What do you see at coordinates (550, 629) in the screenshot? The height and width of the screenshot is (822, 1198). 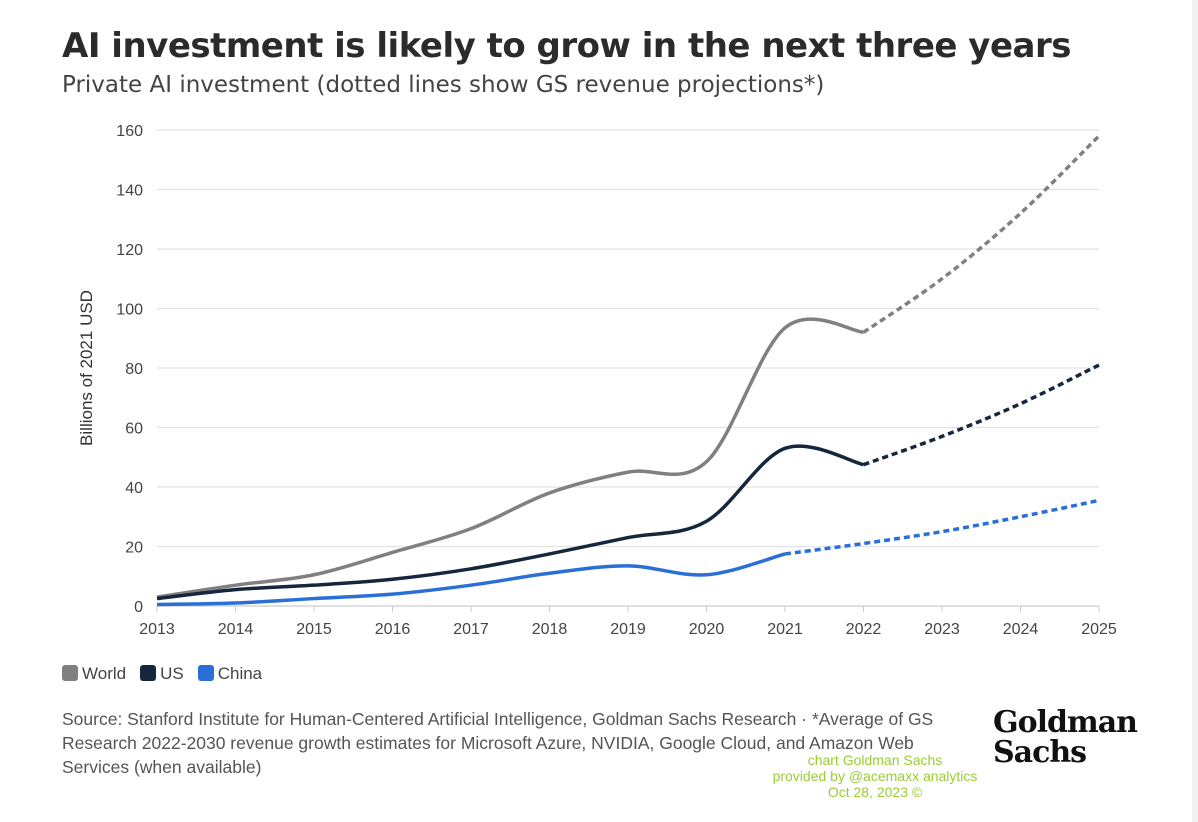 I see `x-tick-label: 2018` at bounding box center [550, 629].